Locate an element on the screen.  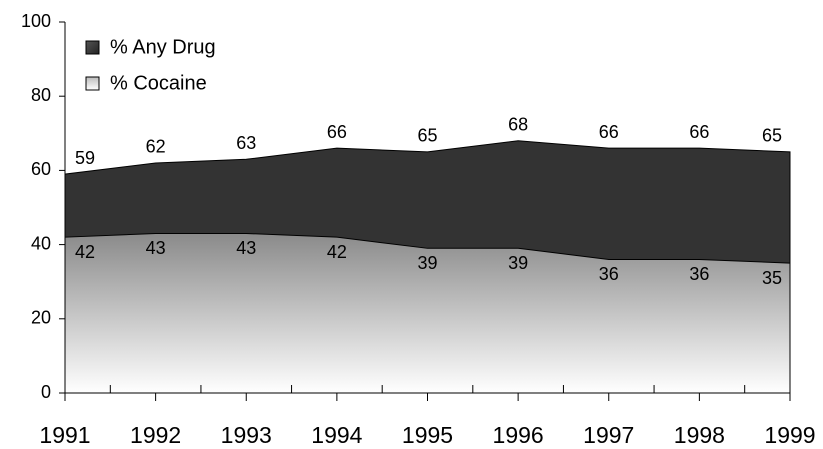
x-tick-label: 1998 is located at coordinates (699, 435).